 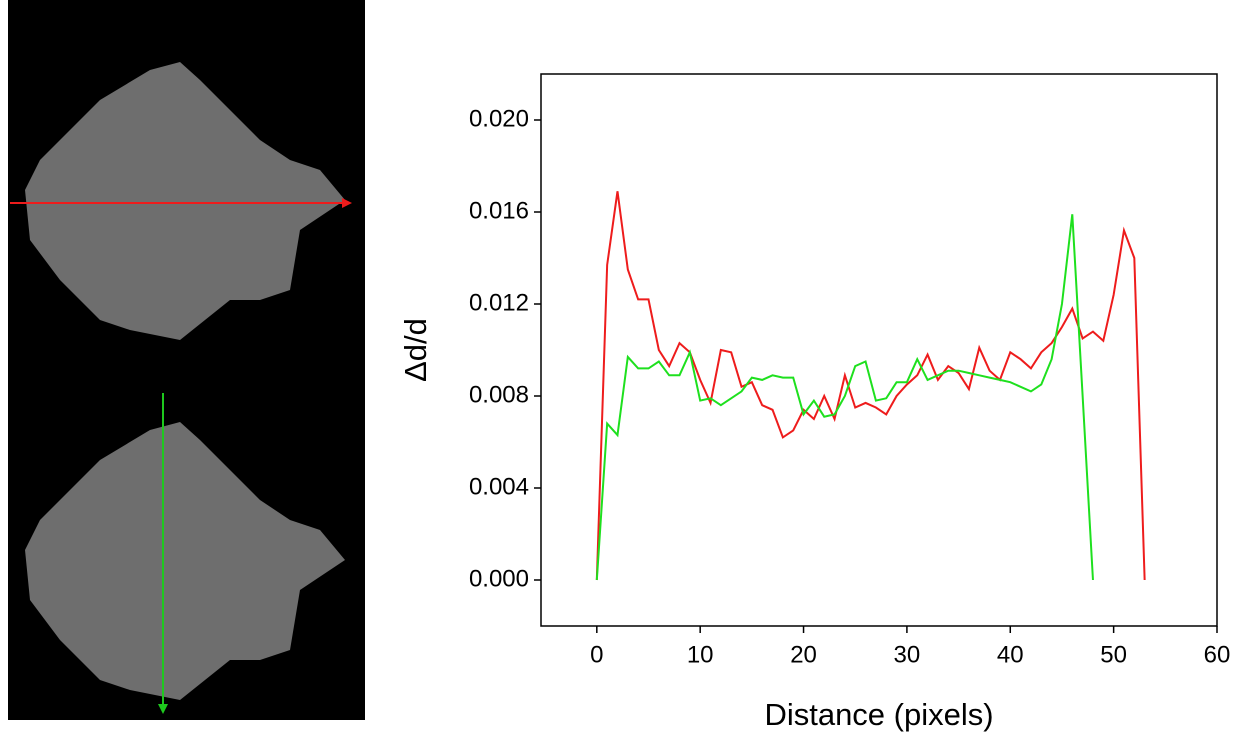 What do you see at coordinates (1217, 654) in the screenshot?
I see `x-tick-label: 60` at bounding box center [1217, 654].